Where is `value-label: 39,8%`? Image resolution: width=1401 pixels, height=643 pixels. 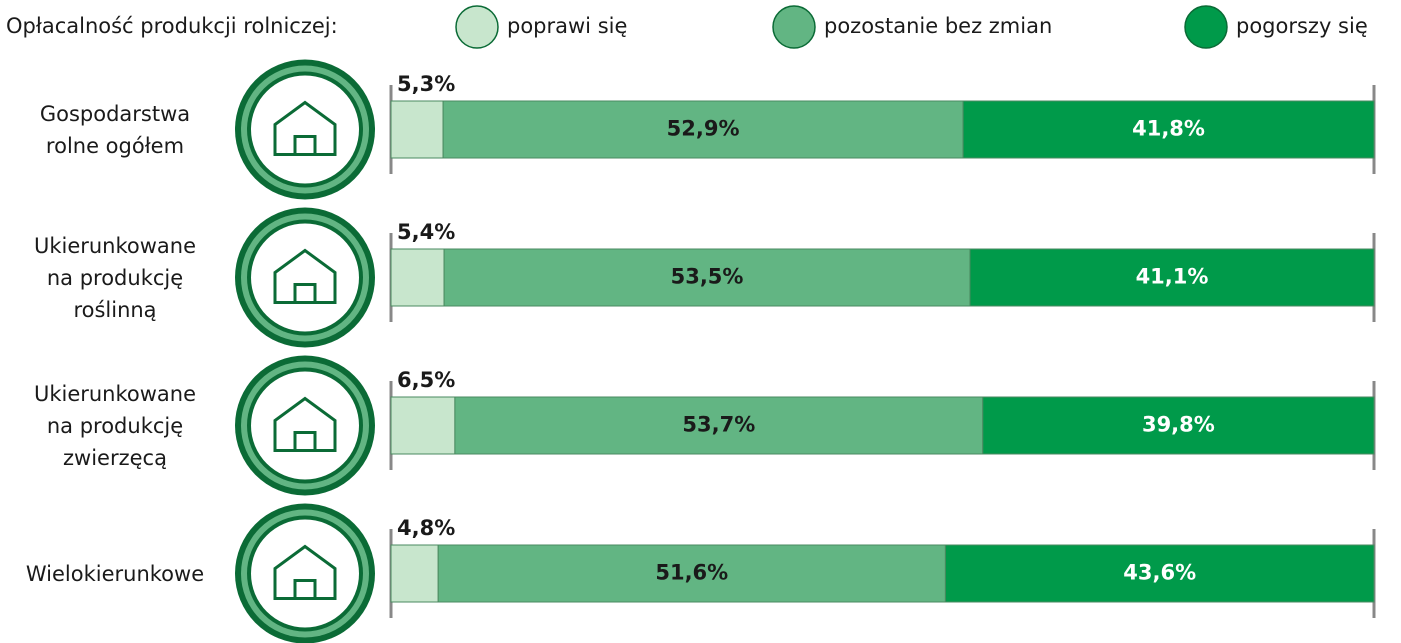 value-label: 39,8% is located at coordinates (1178, 425).